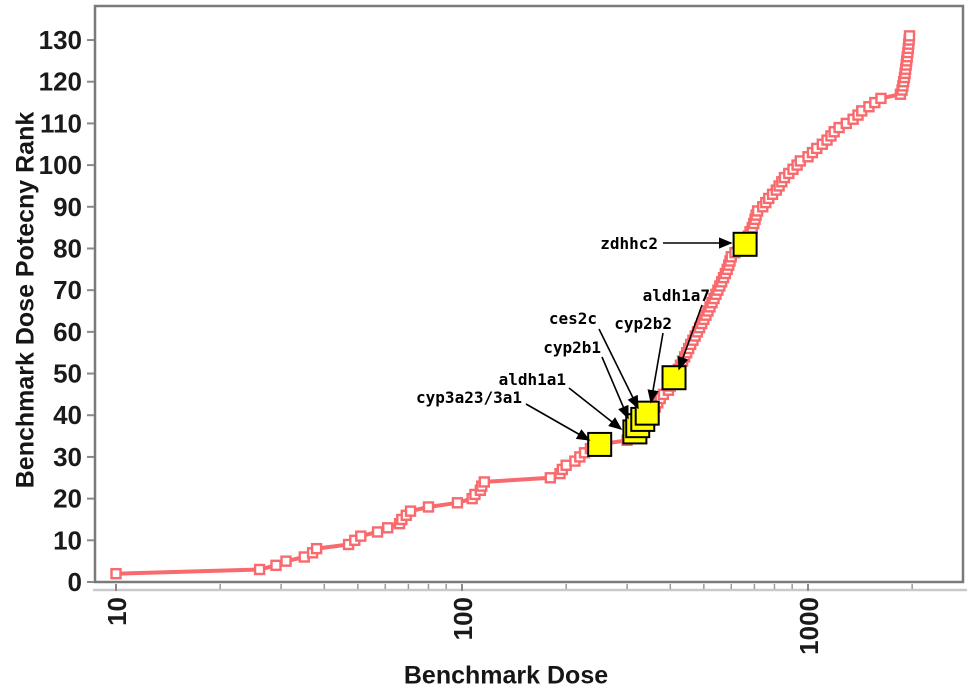 The height and width of the screenshot is (695, 975). What do you see at coordinates (532, 379) in the screenshot?
I see `gene-annotation-label-aldh1a1: aldh1a1` at bounding box center [532, 379].